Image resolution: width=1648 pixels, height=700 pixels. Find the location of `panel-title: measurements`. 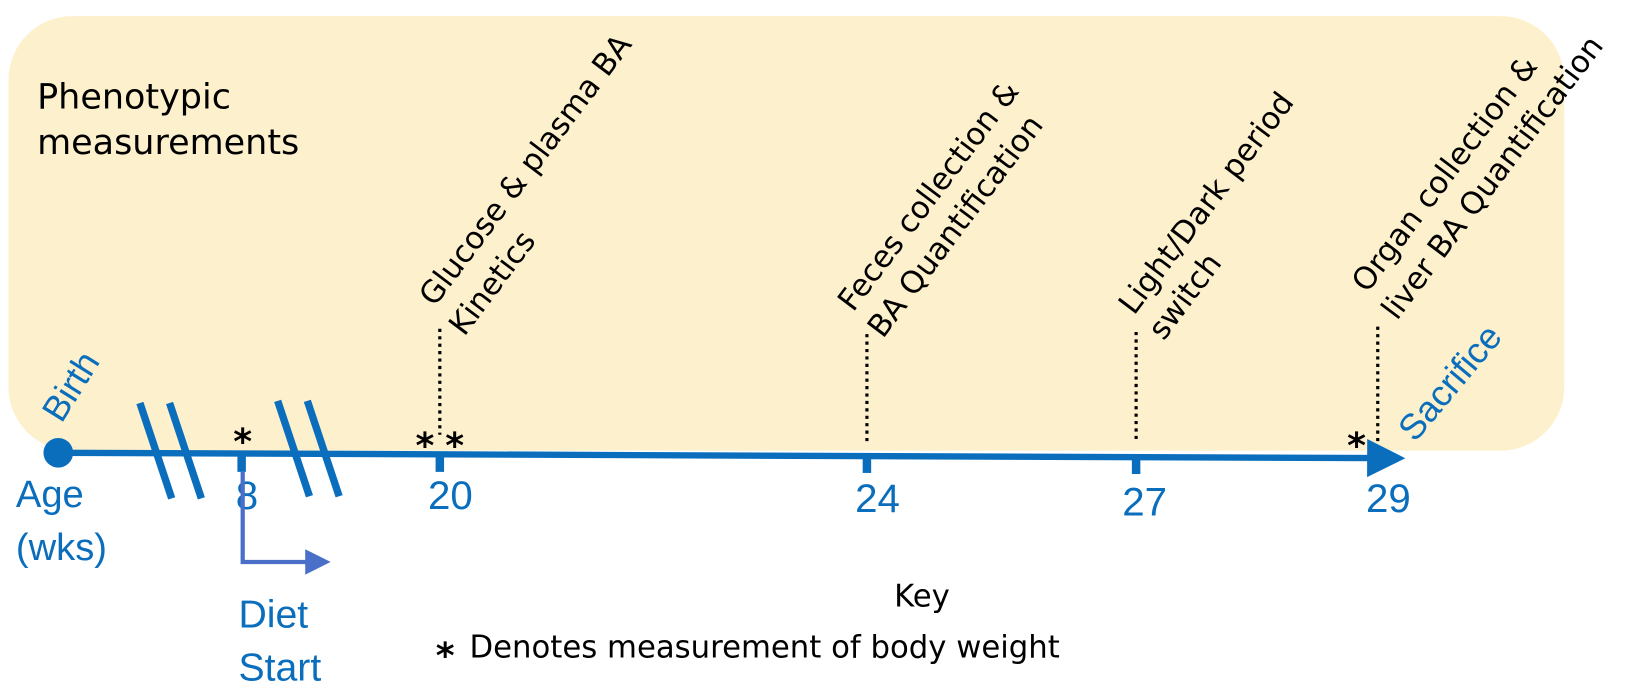

panel-title: measurements is located at coordinates (168, 143).